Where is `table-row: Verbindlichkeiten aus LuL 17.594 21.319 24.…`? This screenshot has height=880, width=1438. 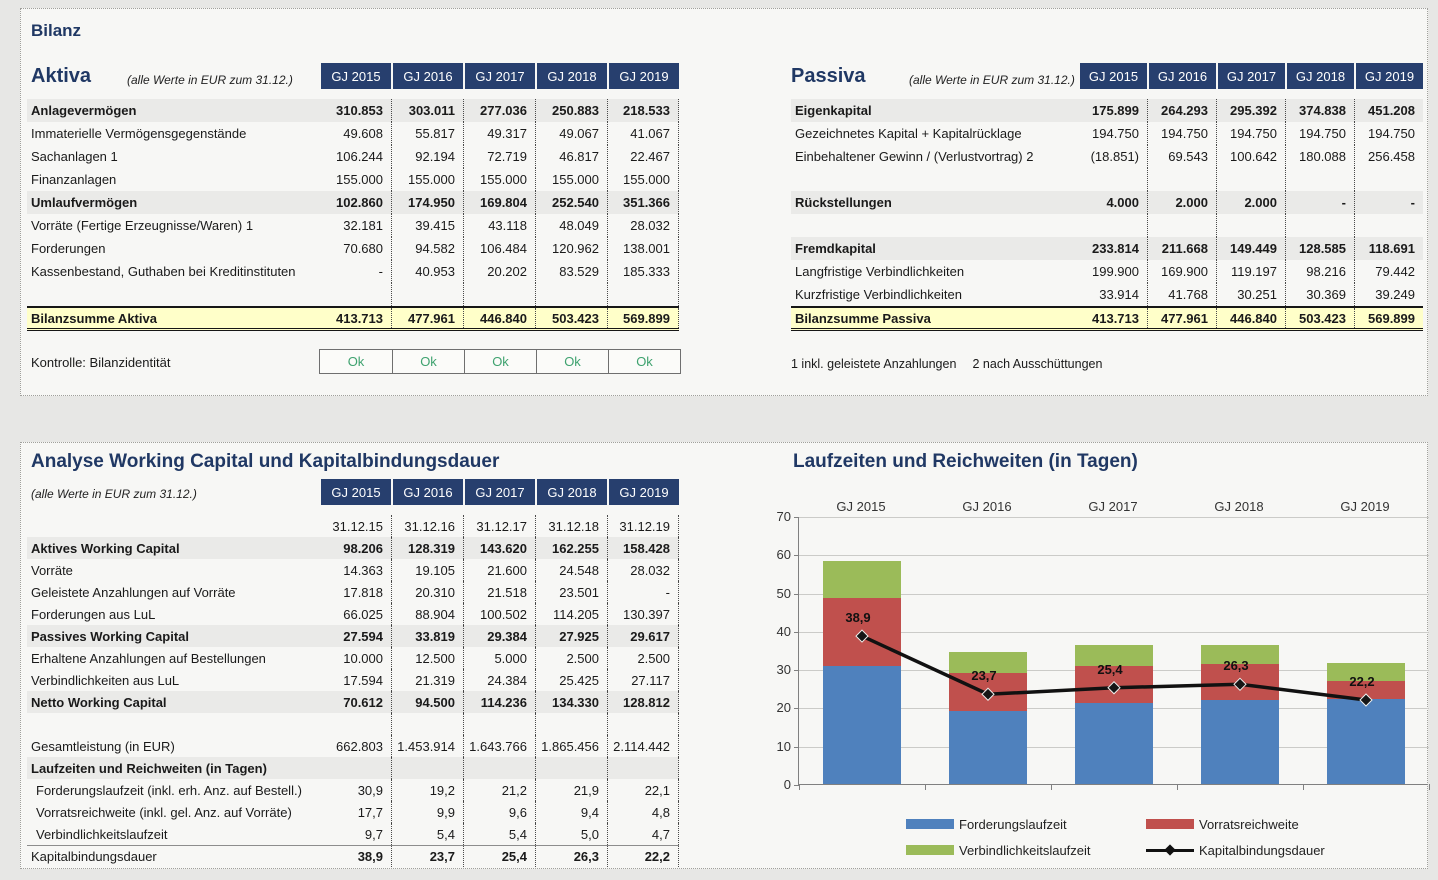
table-row: Verbindlichkeiten aus LuL 17.594 21.319 24.… is located at coordinates (353, 680).